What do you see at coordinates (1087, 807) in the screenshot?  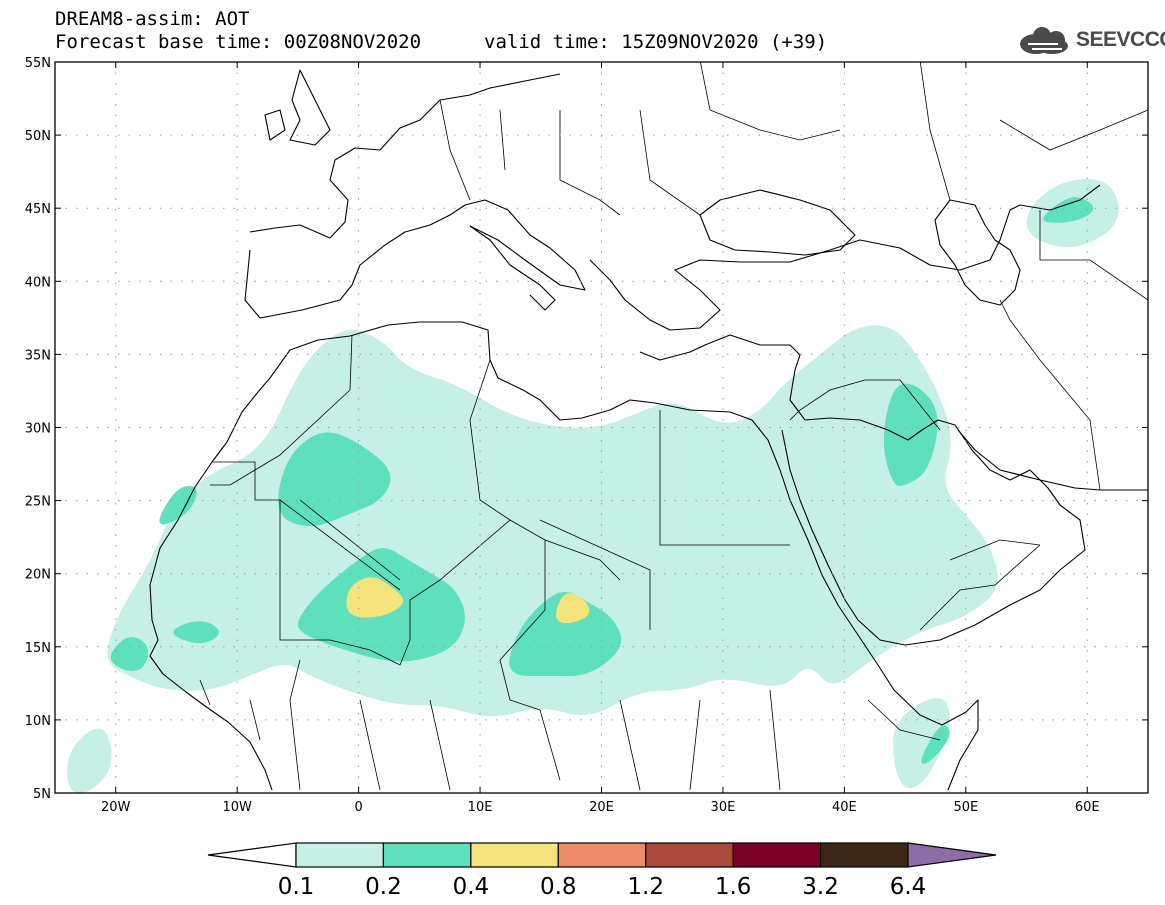 I see `lon-label: 60E` at bounding box center [1087, 807].